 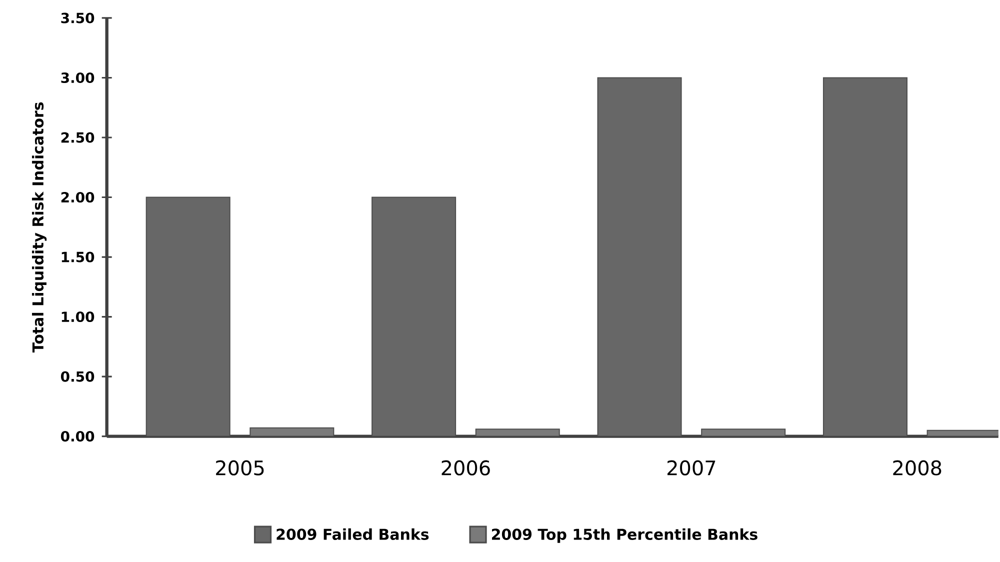 What do you see at coordinates (240, 468) in the screenshot?
I see `x-tick-label: 2005` at bounding box center [240, 468].